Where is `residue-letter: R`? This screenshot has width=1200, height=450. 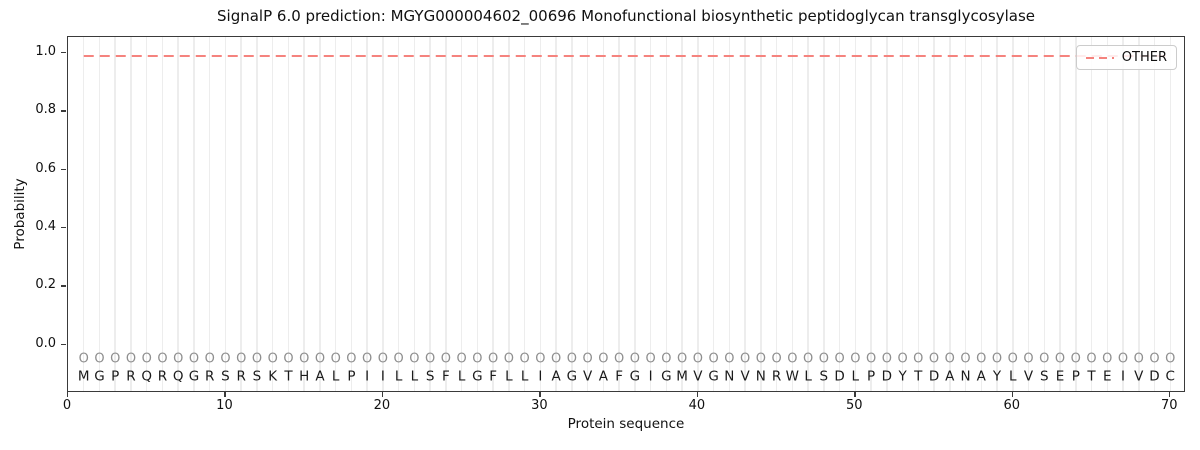
residue-letter: R is located at coordinates (162, 376).